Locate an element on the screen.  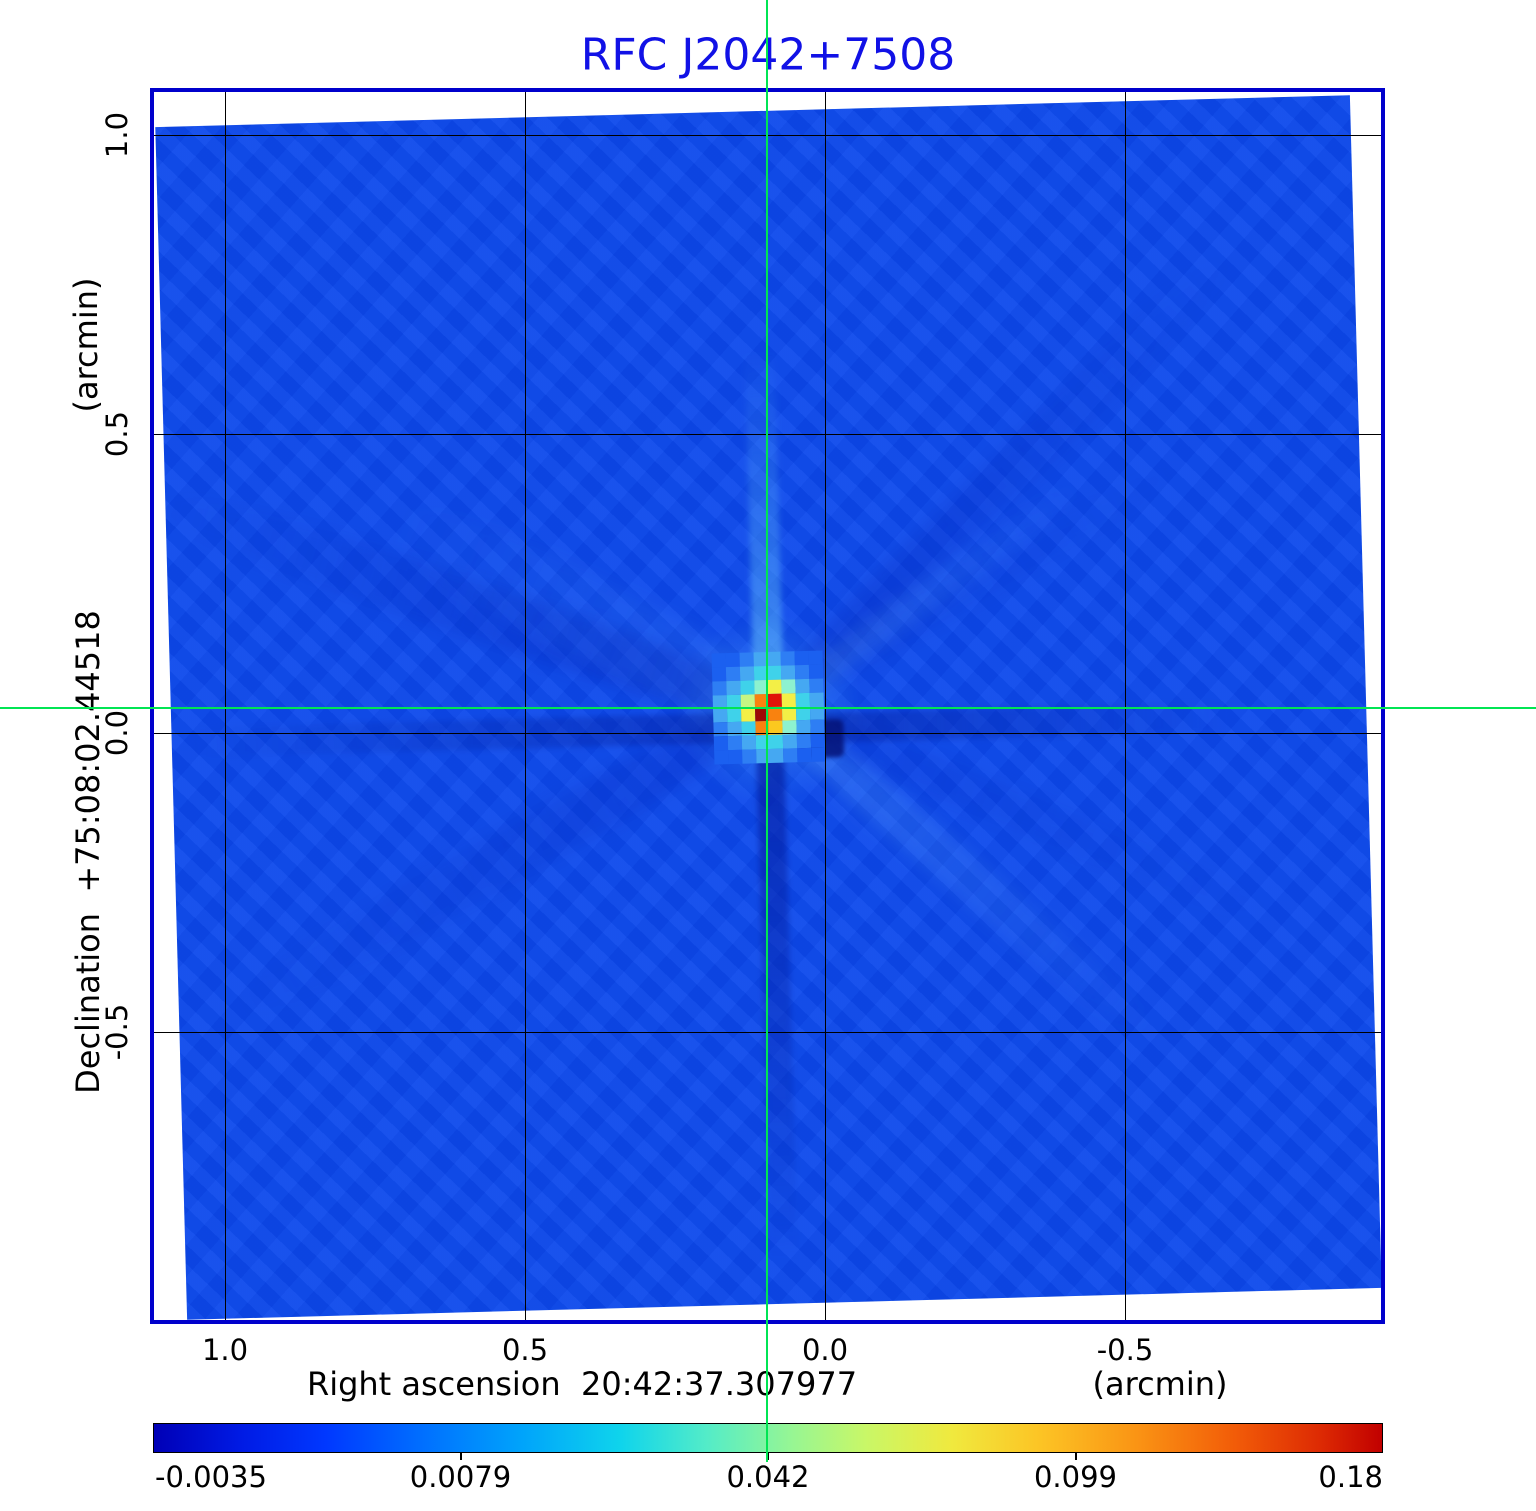
colorbar-tick-label: 0.18 is located at coordinates (1350, 1477).